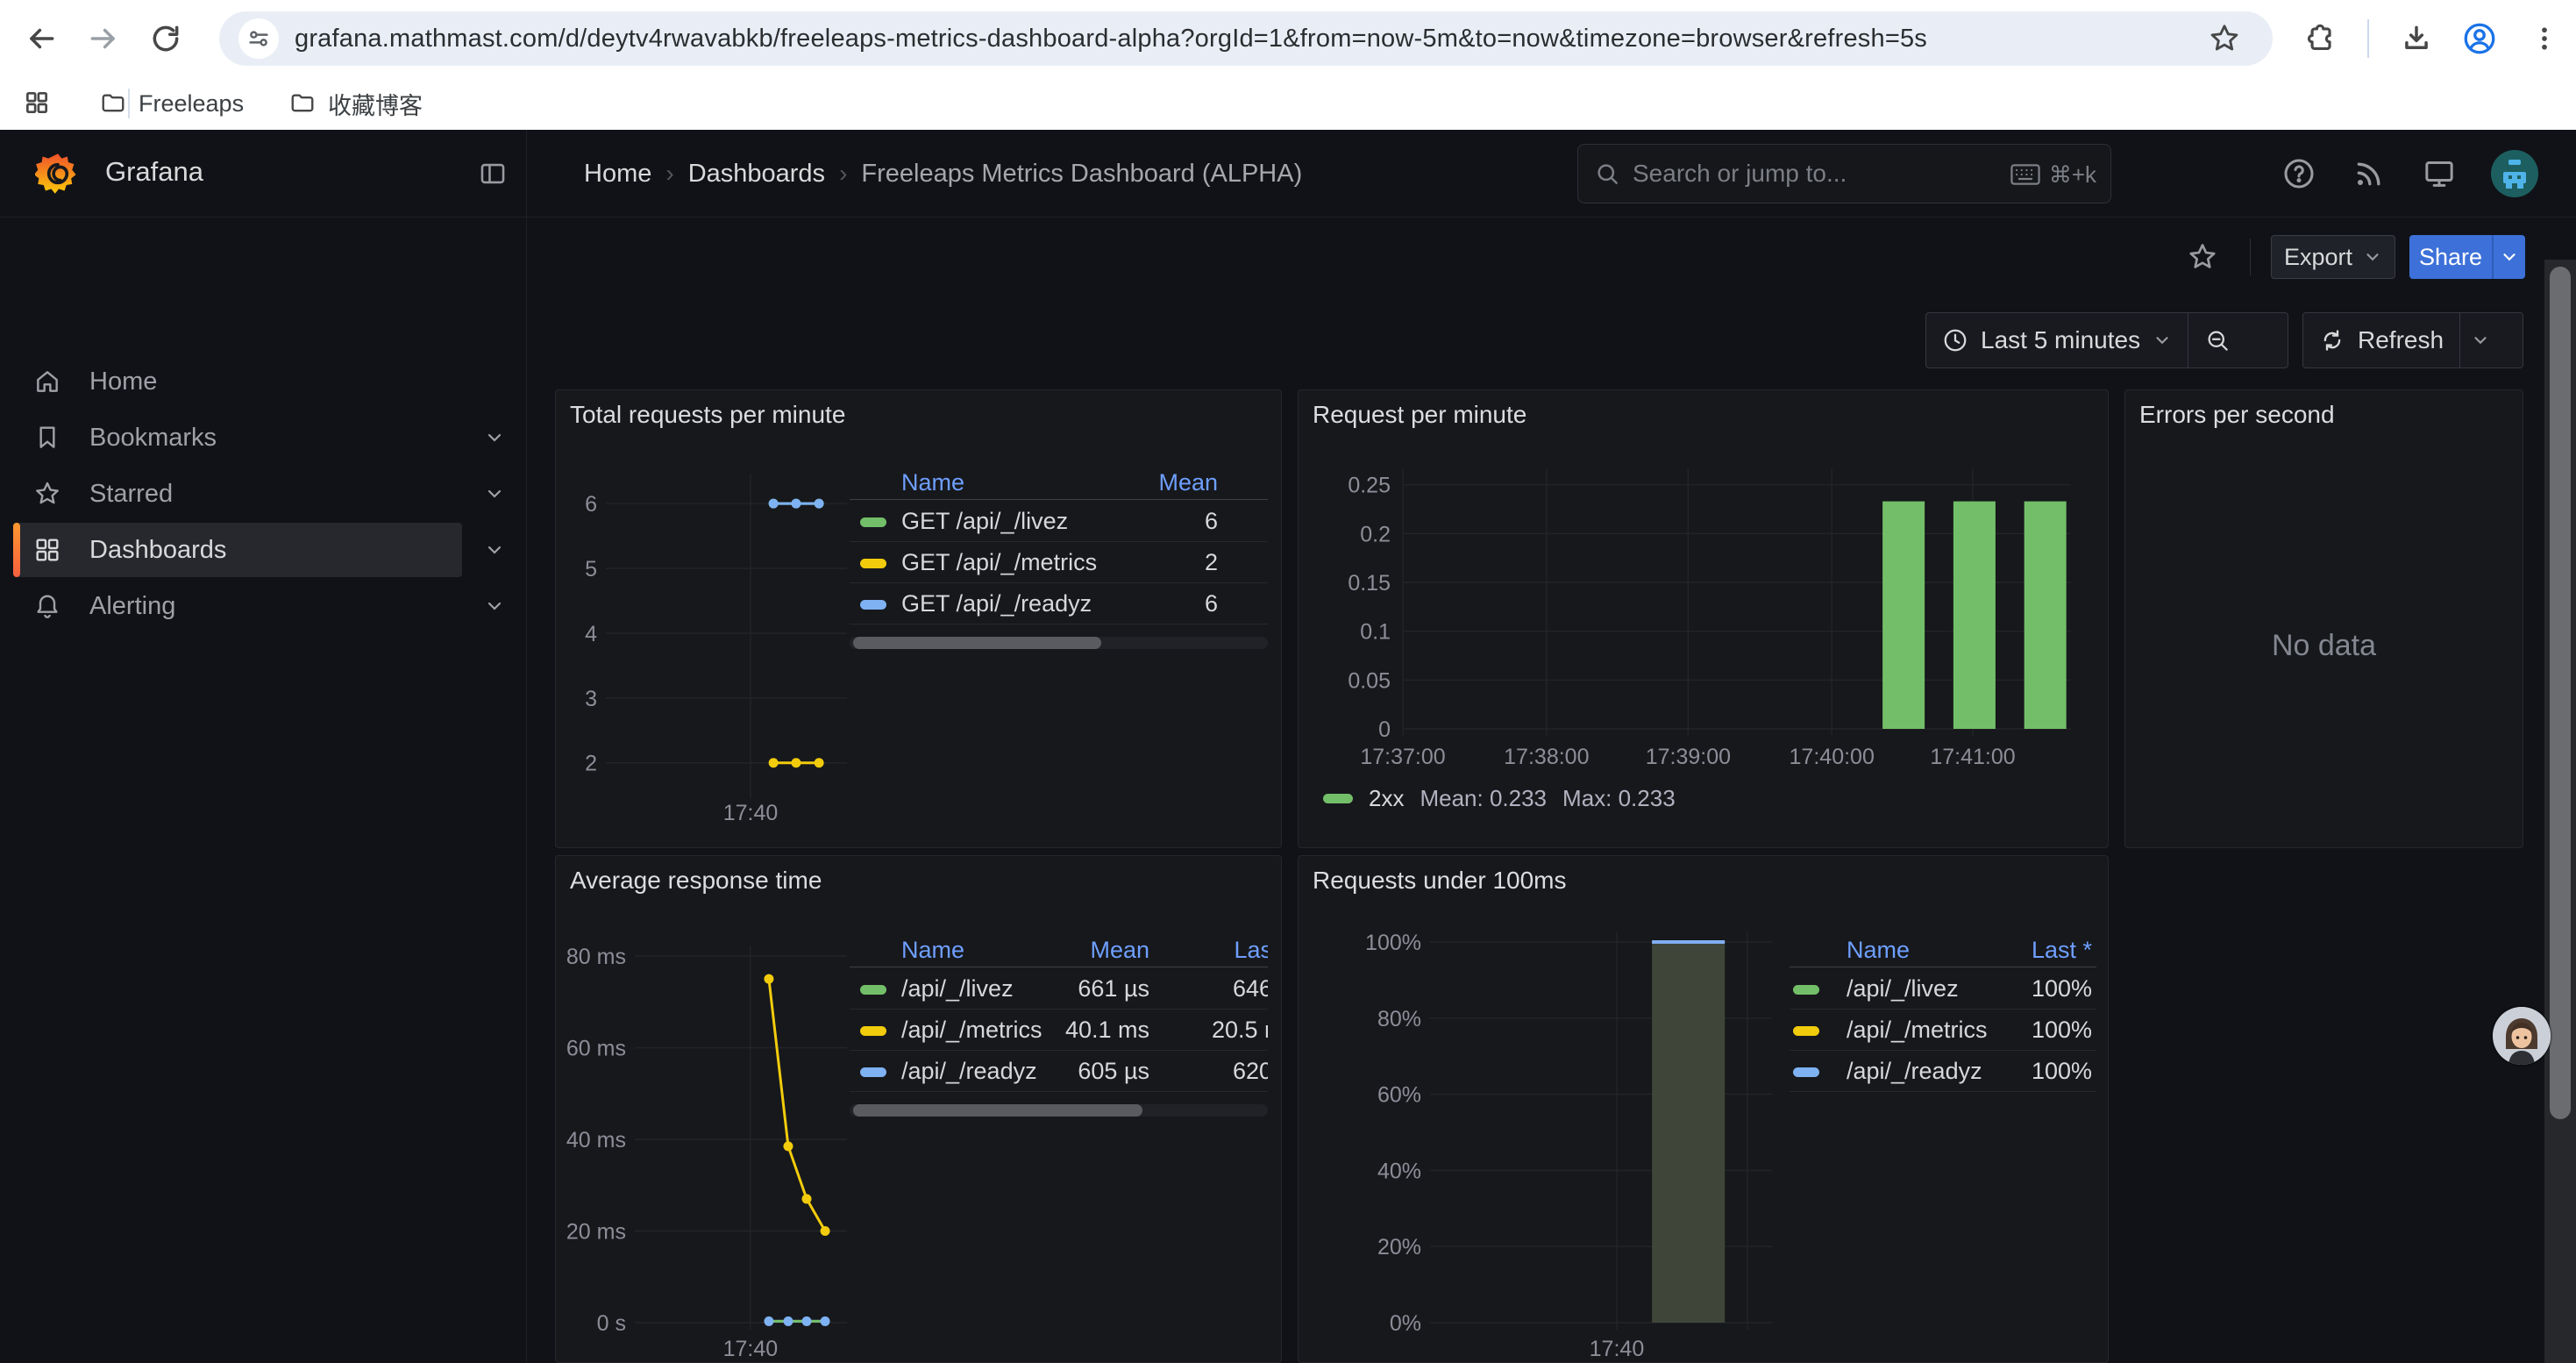 The width and height of the screenshot is (2576, 1363). Describe the element at coordinates (985, 521) in the screenshot. I see `series-name: GET /api/_/livez` at that location.